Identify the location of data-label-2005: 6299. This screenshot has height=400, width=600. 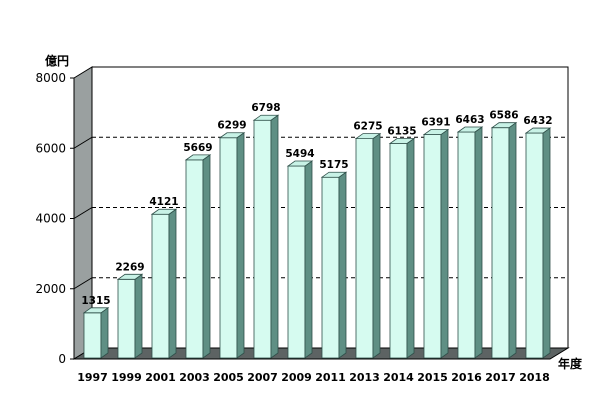
(231, 126).